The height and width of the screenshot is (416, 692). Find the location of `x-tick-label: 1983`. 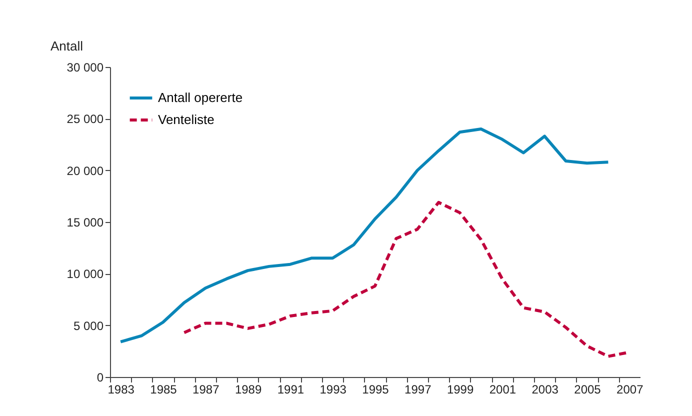

x-tick-label: 1983 is located at coordinates (121, 389).